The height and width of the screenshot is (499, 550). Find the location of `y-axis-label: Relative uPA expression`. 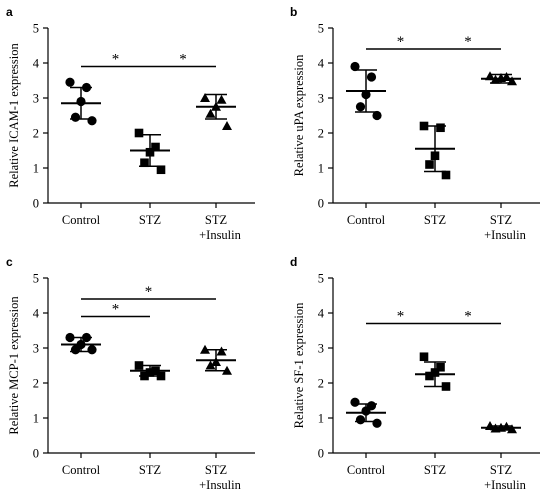

y-axis-label: Relative uPA expression is located at coordinates (299, 115).